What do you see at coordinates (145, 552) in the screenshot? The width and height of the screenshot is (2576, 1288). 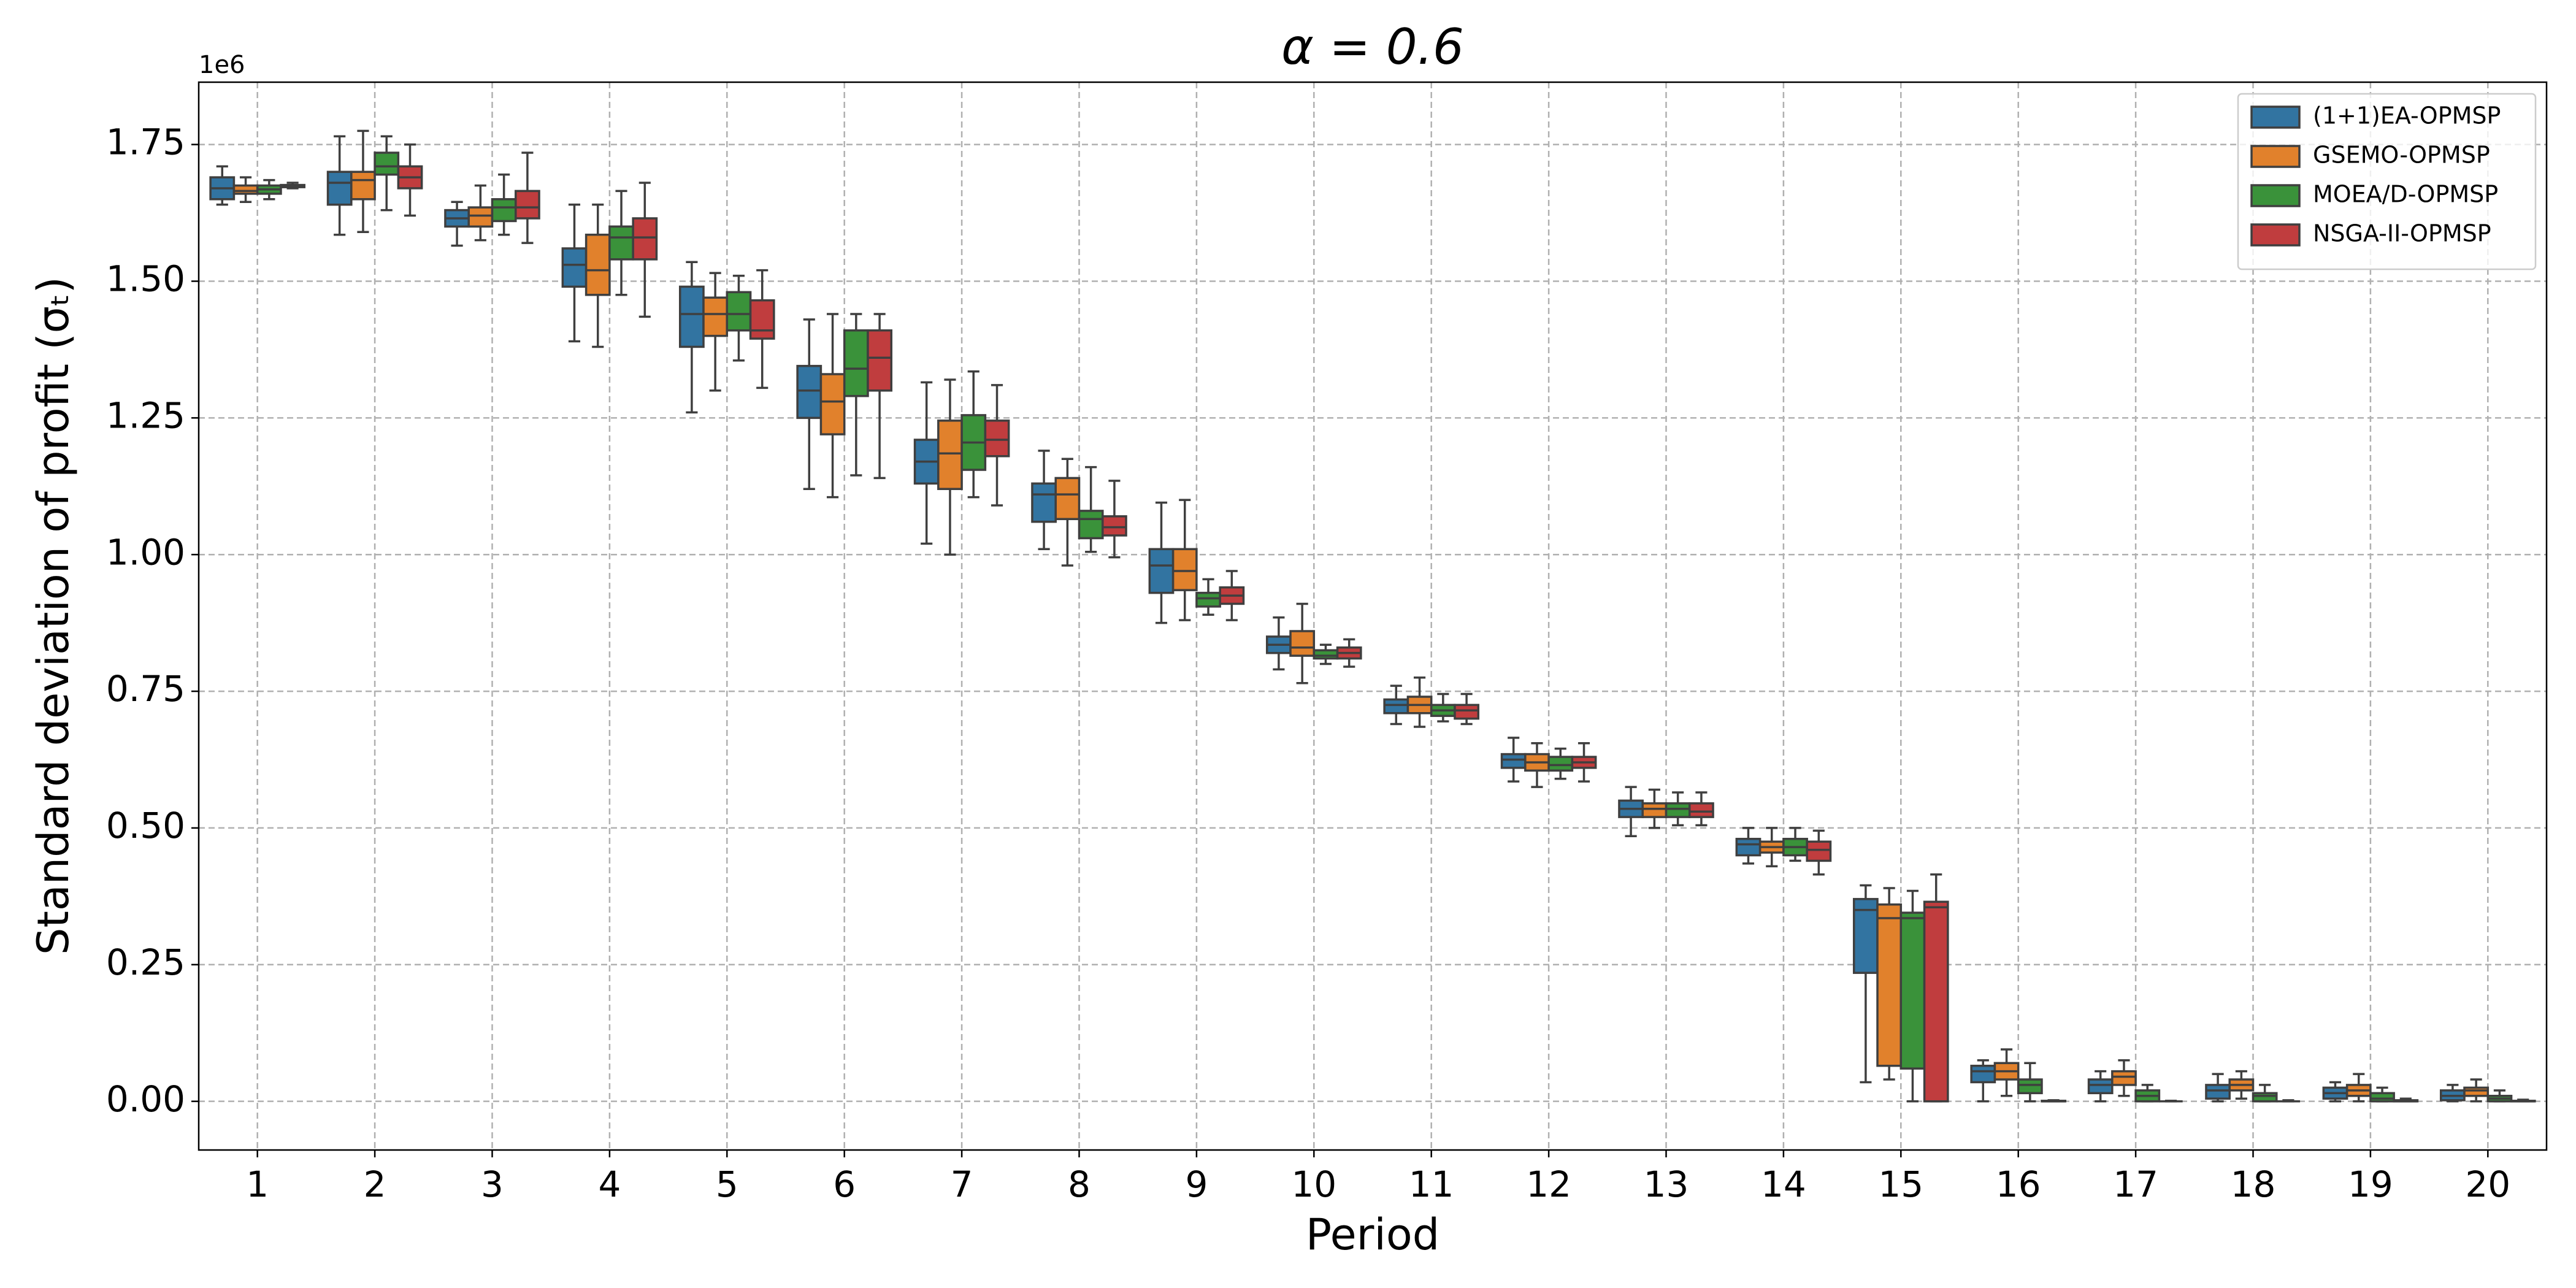 I see `y-tick-label: 1.00` at bounding box center [145, 552].